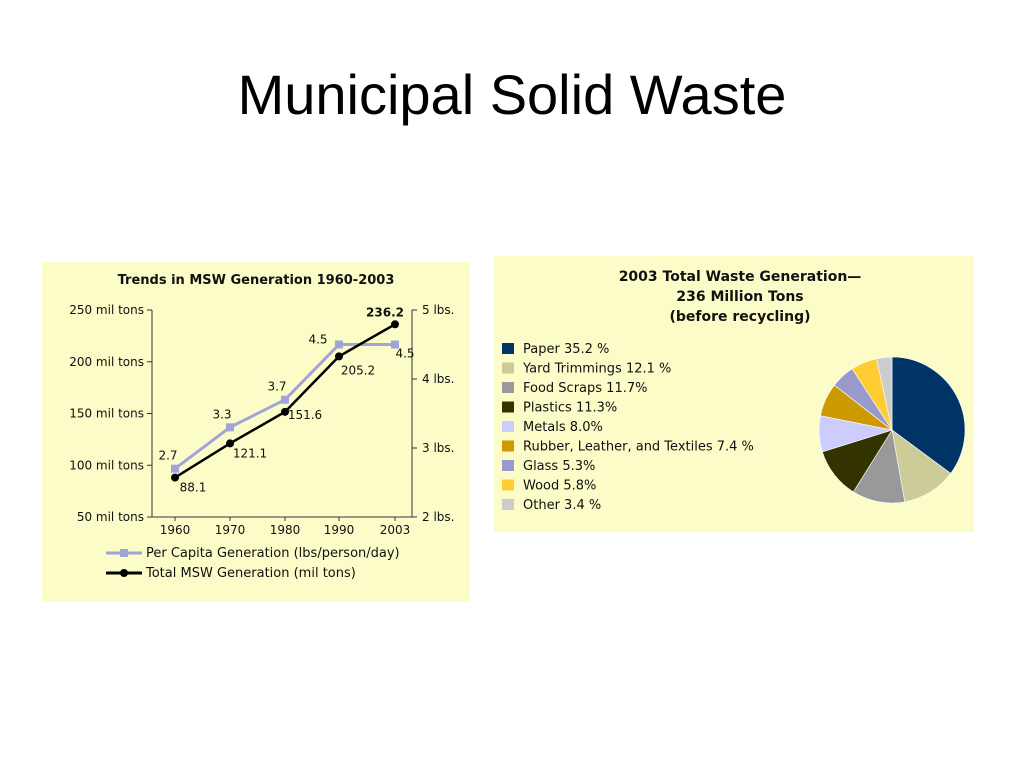 The image size is (1024, 768). What do you see at coordinates (230, 530) in the screenshot?
I see `x-tick-label: 1970` at bounding box center [230, 530].